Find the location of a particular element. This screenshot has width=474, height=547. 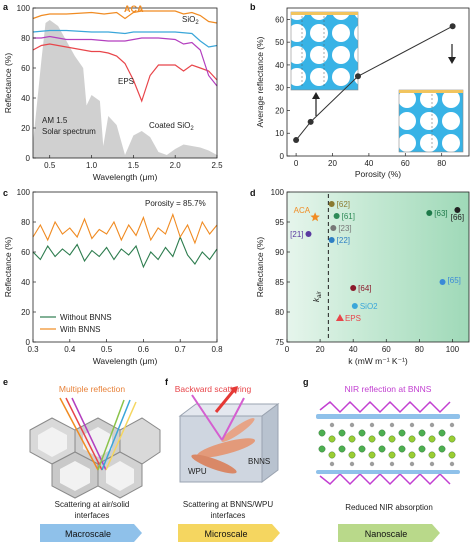

d-xtick-label: 0 is located at coordinates (287, 349).